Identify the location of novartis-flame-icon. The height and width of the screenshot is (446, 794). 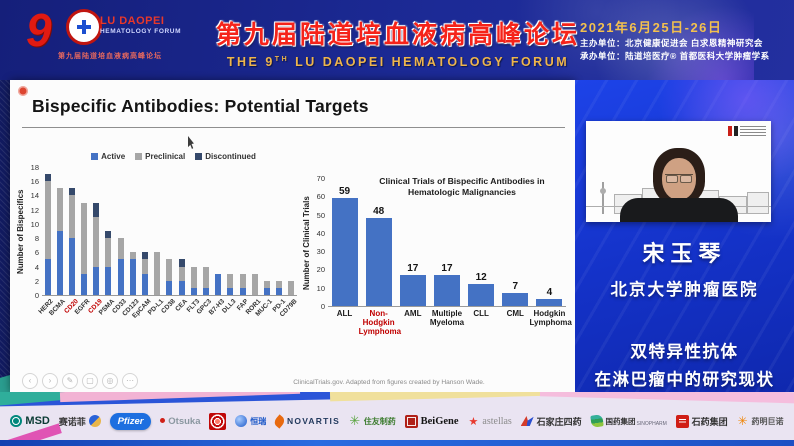
(279, 421).